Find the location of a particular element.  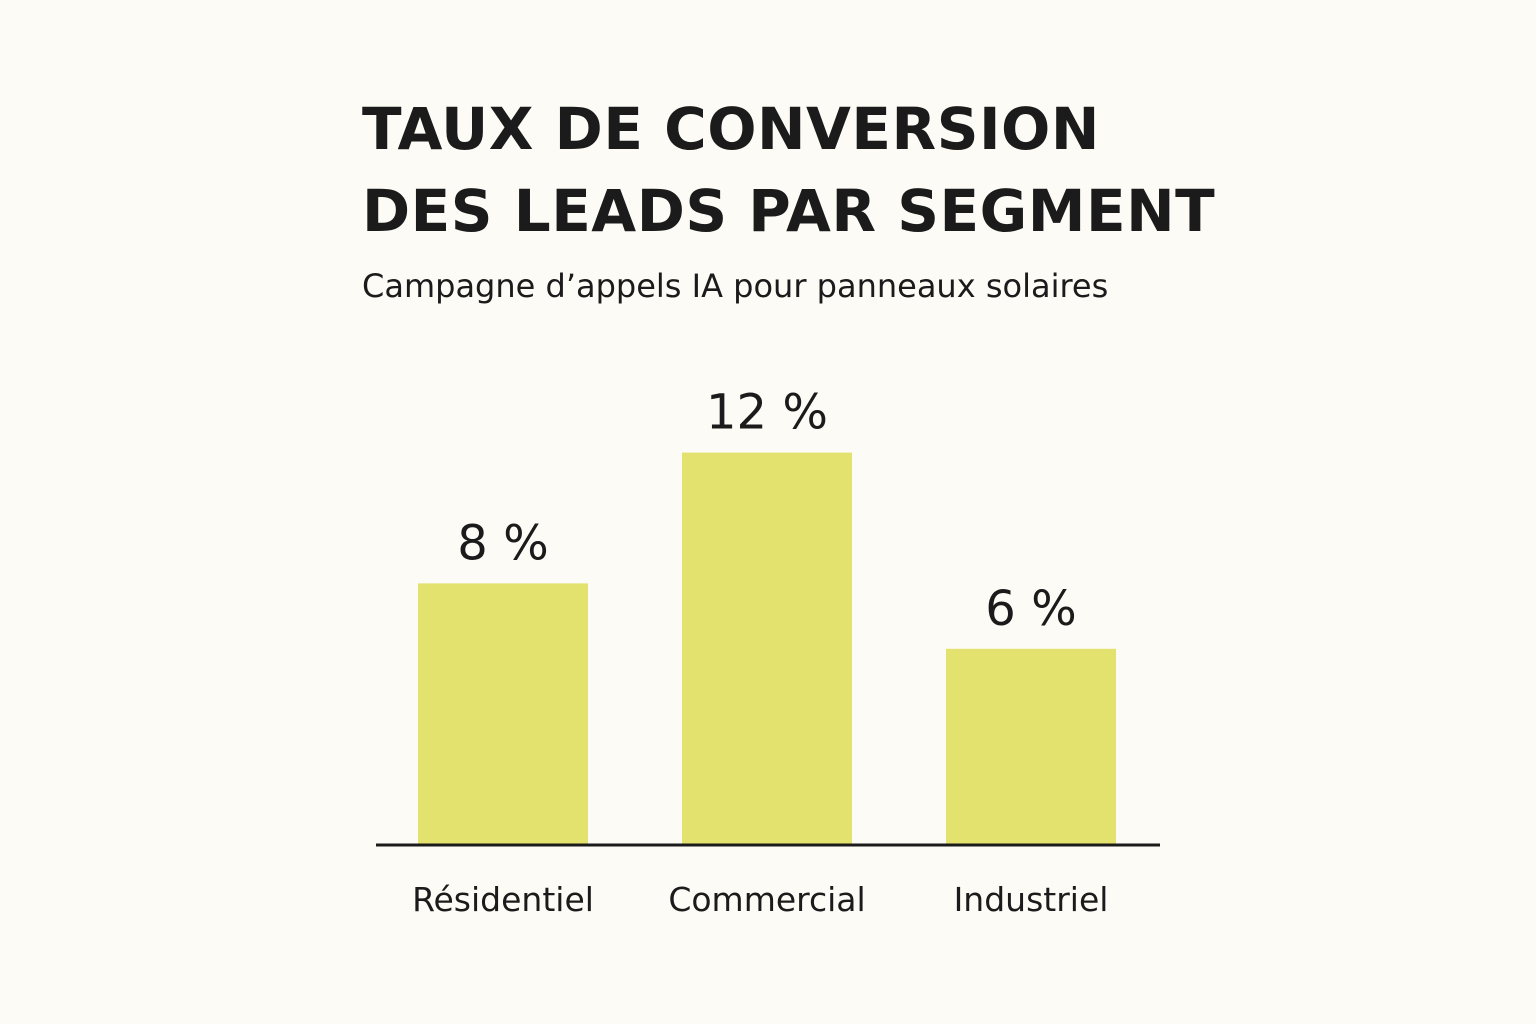

bar-industriel is located at coordinates (1031, 746).